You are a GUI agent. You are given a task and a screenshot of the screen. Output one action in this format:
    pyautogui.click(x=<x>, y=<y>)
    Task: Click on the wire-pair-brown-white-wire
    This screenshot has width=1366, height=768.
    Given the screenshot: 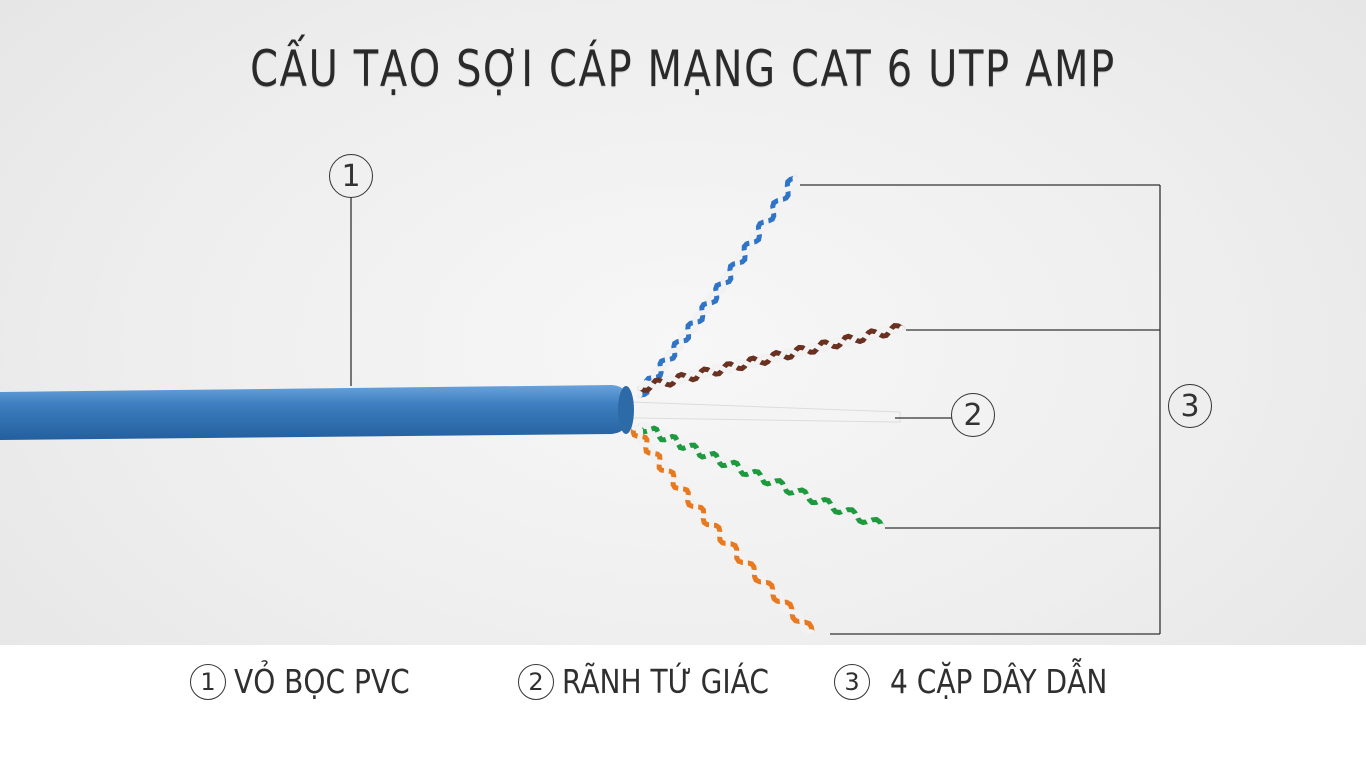 What is the action you would take?
    pyautogui.click(x=771, y=358)
    